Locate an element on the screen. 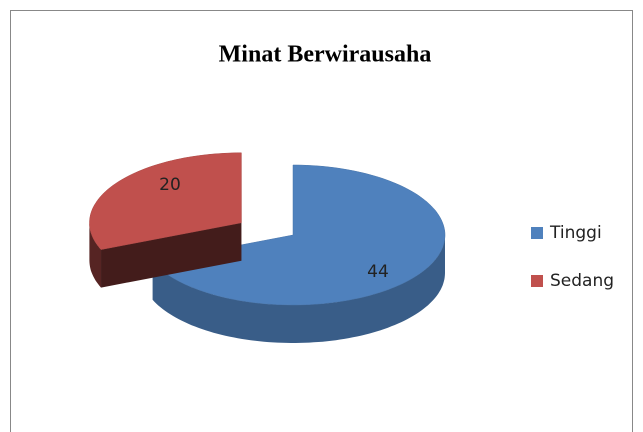 Image resolution: width=643 pixels, height=432 pixels. slice: 20 is located at coordinates (165, 220).